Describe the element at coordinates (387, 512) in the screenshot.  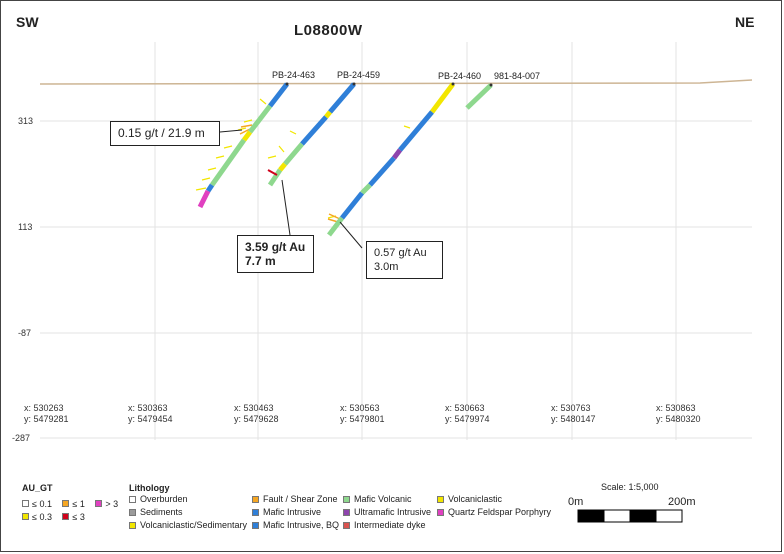
I see `lithology-legend-item: Ultramafic Intrusive` at that location.